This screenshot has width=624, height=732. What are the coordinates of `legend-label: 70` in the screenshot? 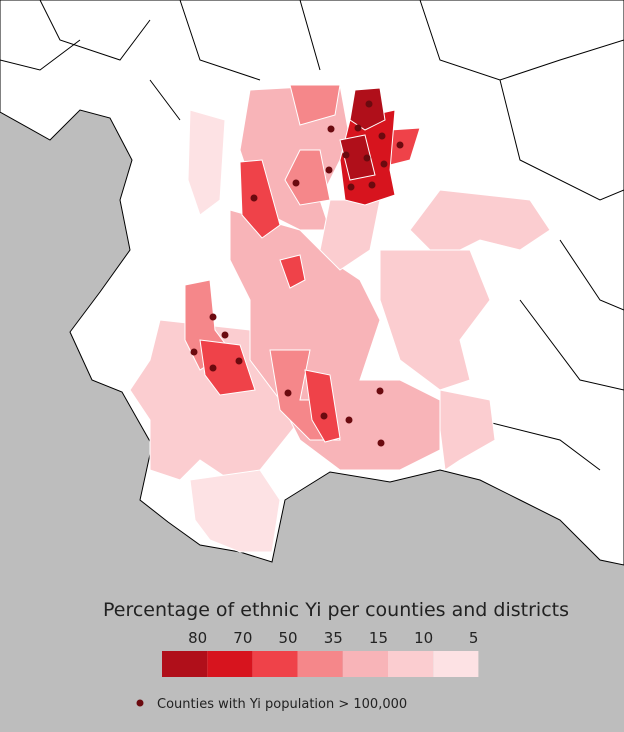 It's located at (242, 638).